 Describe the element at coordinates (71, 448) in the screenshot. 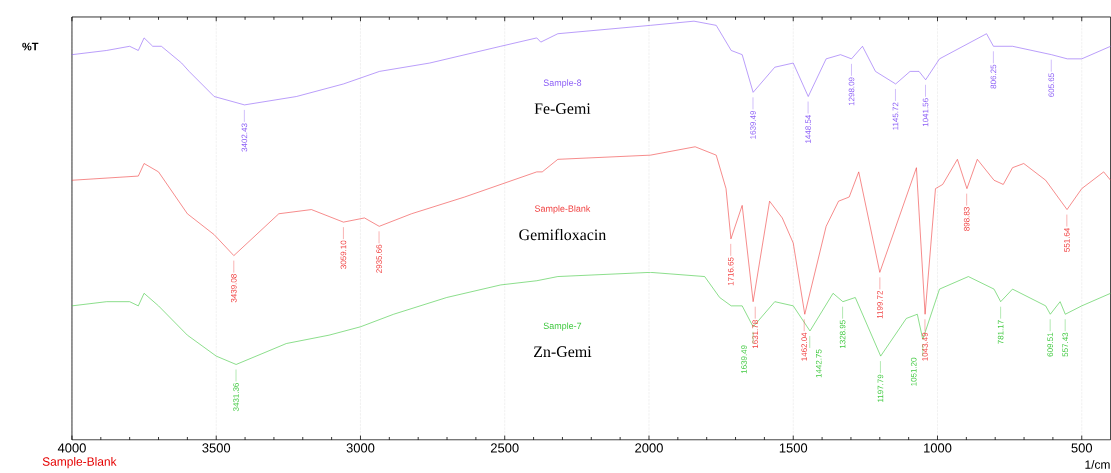

I see `x-tick-label: 4000` at that location.